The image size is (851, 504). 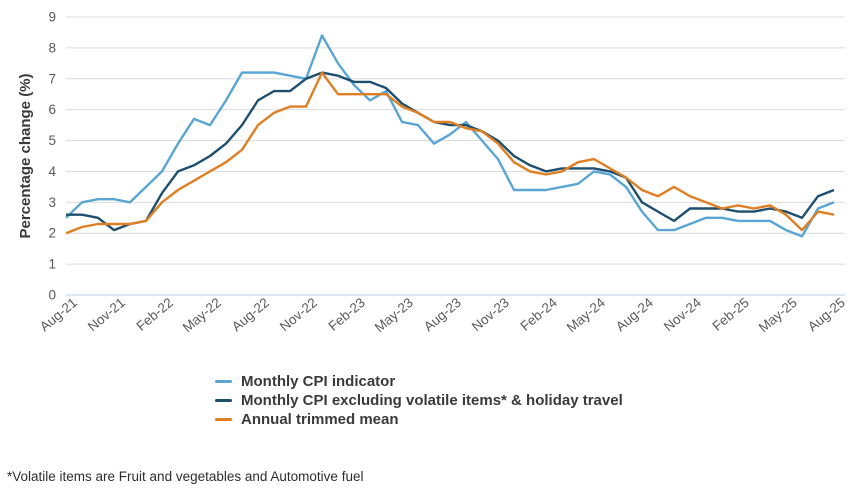 What do you see at coordinates (155, 314) in the screenshot?
I see `svg-text: Feb-22` at bounding box center [155, 314].